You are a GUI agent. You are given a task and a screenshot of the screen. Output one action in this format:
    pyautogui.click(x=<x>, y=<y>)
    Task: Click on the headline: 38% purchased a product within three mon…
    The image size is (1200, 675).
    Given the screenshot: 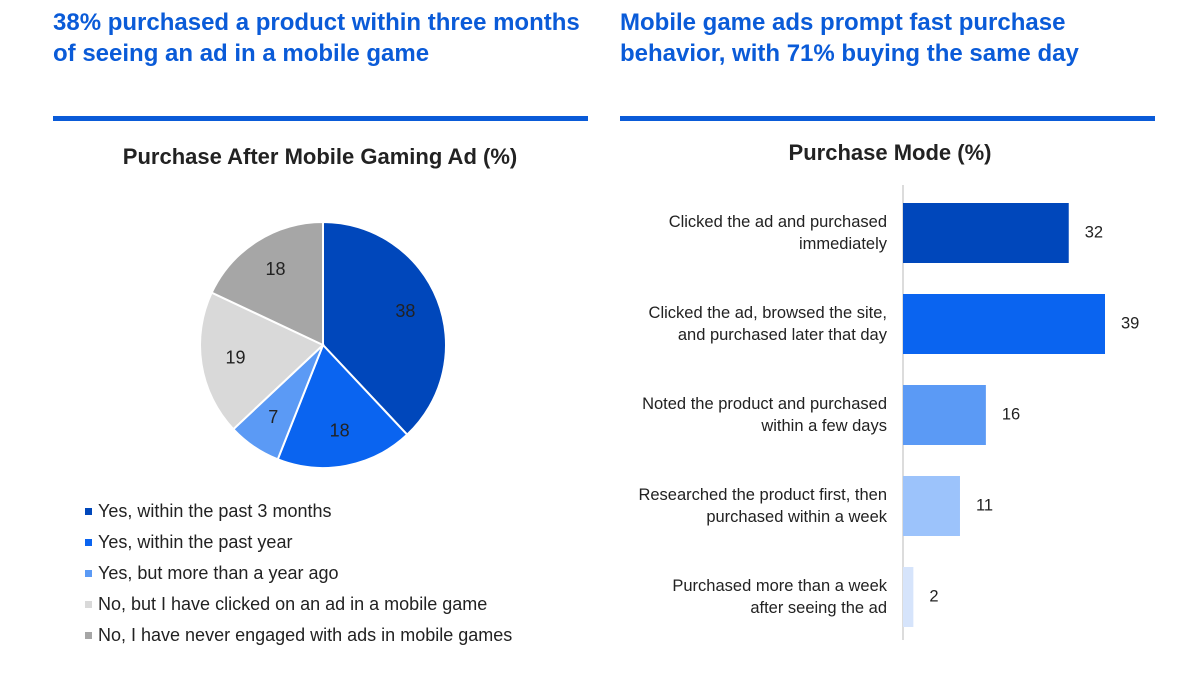 What is the action you would take?
    pyautogui.click(x=316, y=38)
    